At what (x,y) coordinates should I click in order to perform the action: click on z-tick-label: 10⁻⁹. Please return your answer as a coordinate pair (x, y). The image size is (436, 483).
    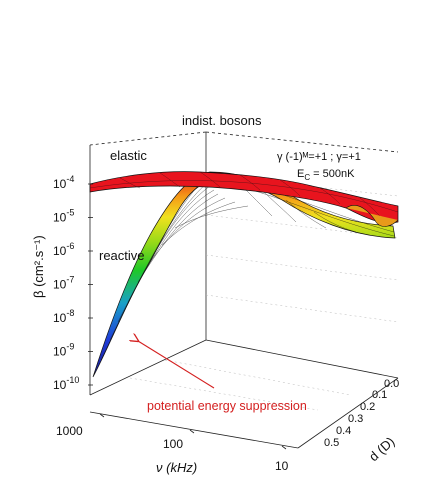
    Looking at the image, I should click on (63, 350).